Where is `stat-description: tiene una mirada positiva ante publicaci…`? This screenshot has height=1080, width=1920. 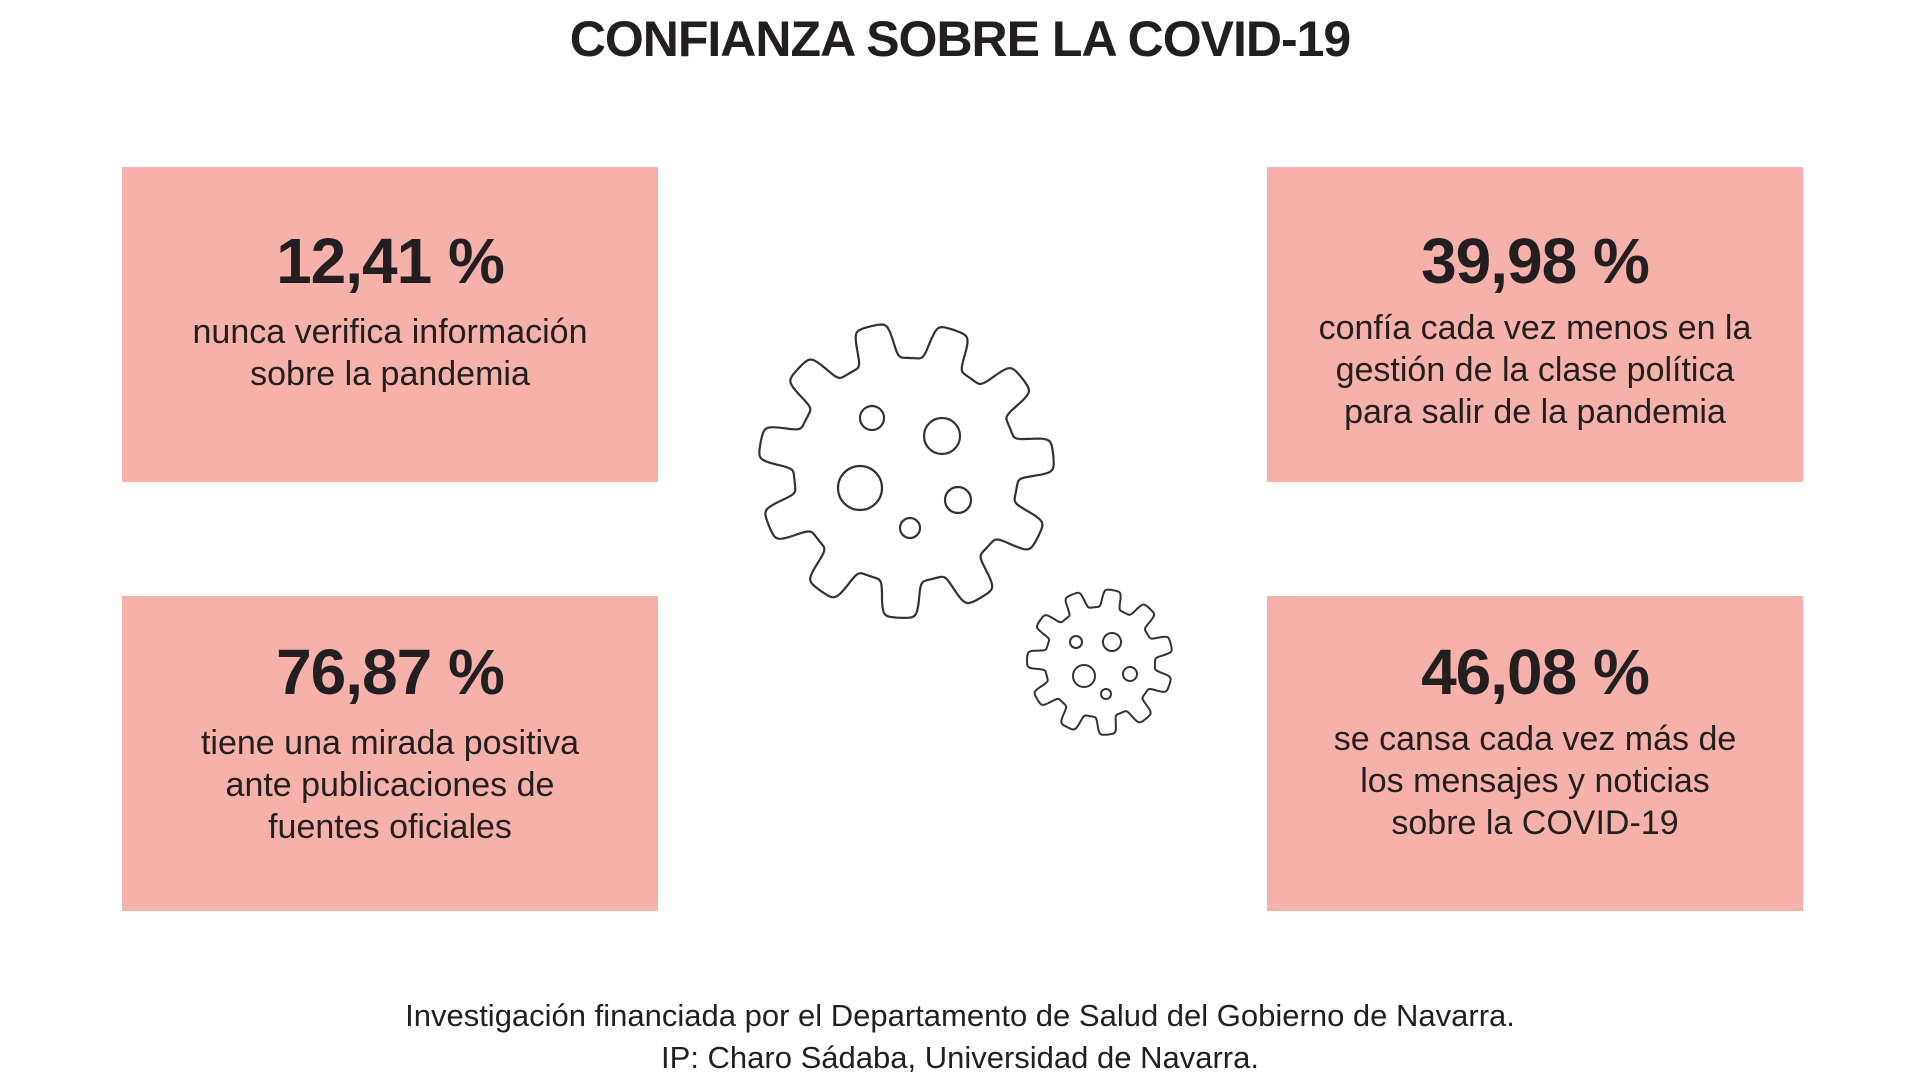
stat-description: tiene una mirada positiva ante publicaci… is located at coordinates (390, 785).